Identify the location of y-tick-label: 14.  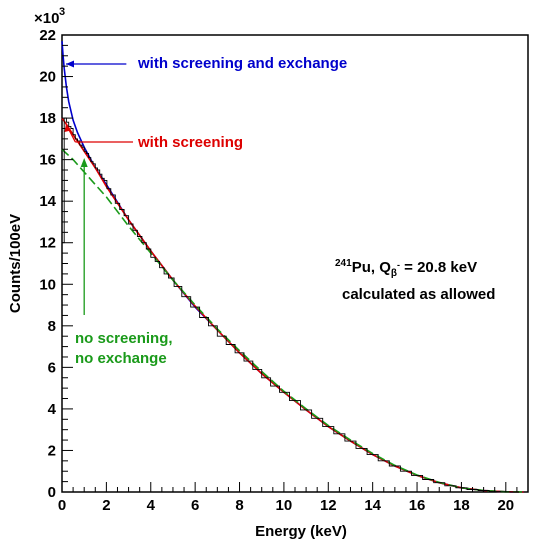
(47, 201).